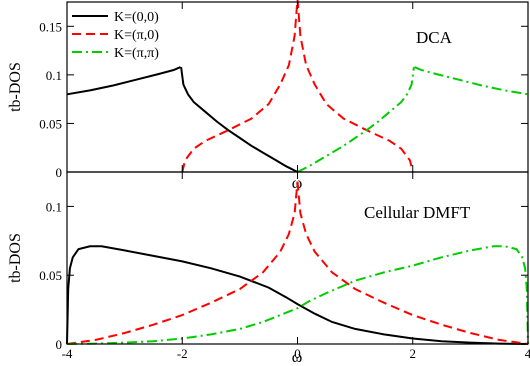 This screenshot has height=366, width=530. What do you see at coordinates (434, 37) in the screenshot?
I see `dca-panel-label: DCA` at bounding box center [434, 37].